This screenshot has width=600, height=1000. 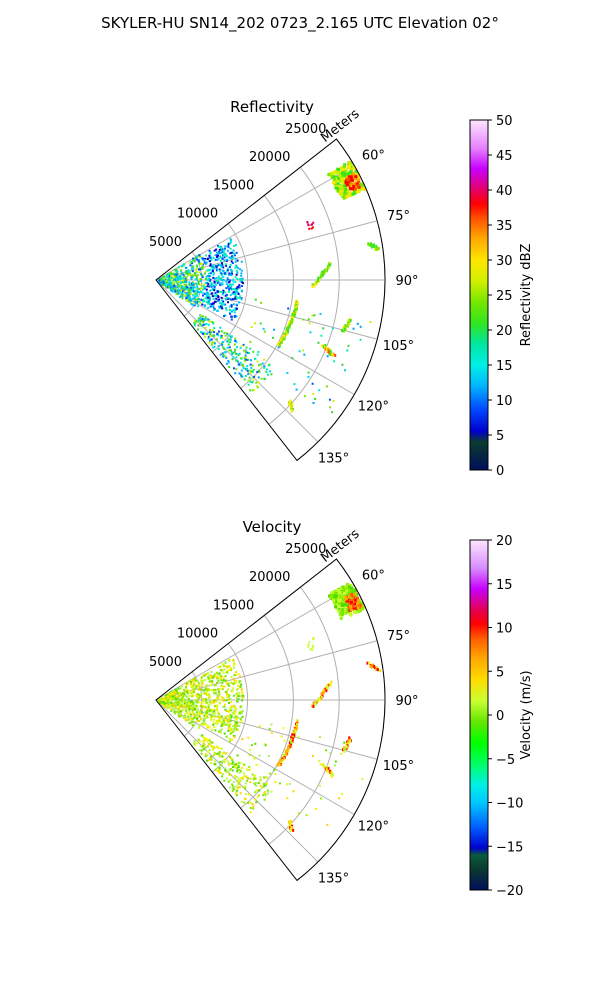 I want to click on colorbar-label: Reflectivity dBZ, so click(x=526, y=295).